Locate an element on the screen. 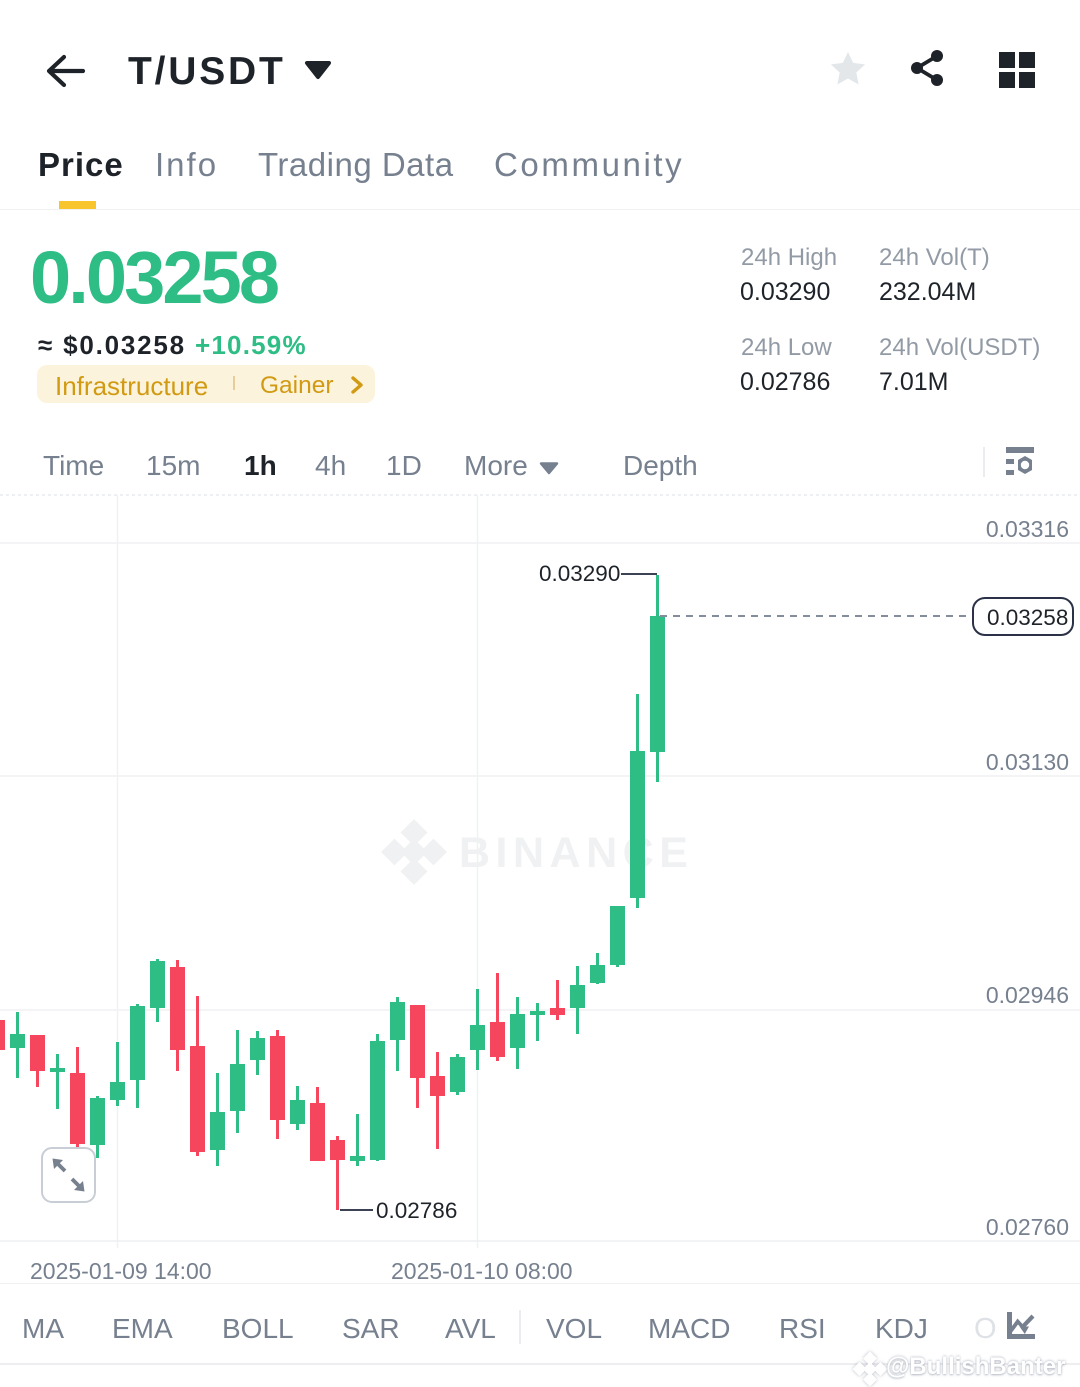 This screenshot has width=1080, height=1387. svg-text: 0.03258 is located at coordinates (1027, 617).